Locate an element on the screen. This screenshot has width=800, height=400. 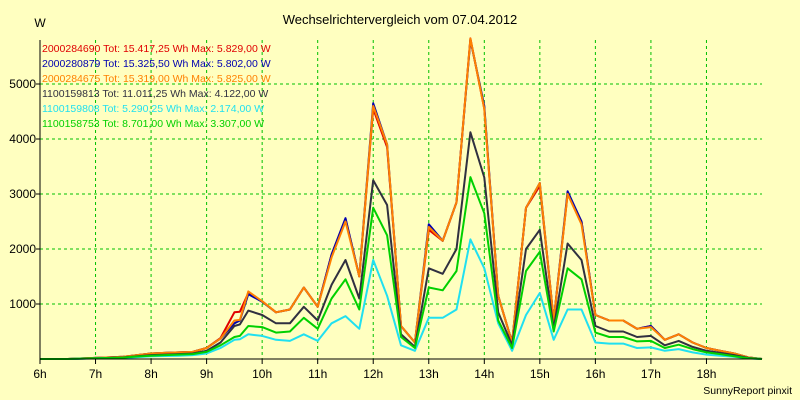
x-tick-label: 17h is located at coordinates (651, 374).